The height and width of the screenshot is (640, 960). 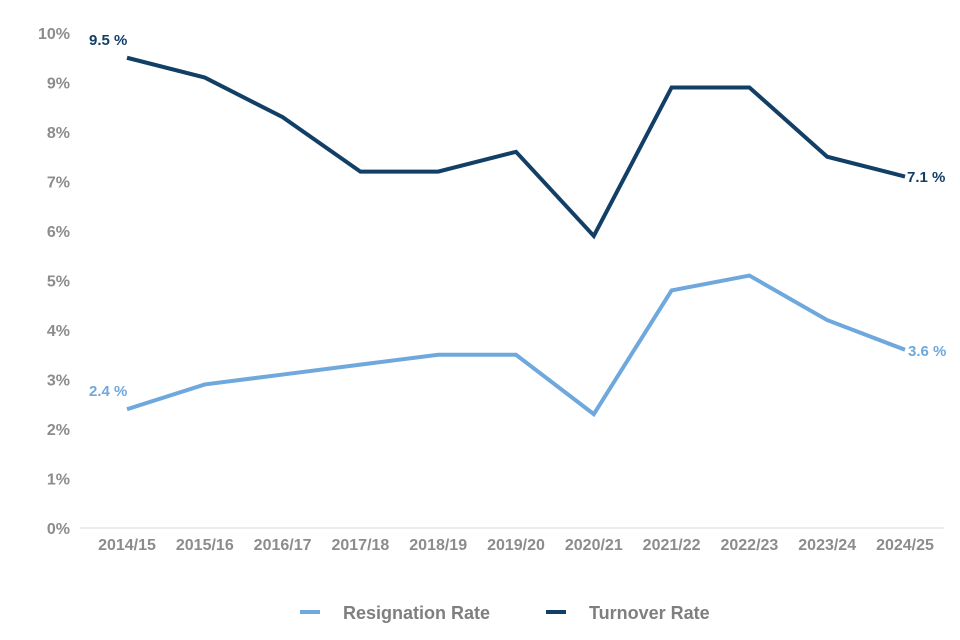 What do you see at coordinates (58, 133) in the screenshot?
I see `y-tick-label: 8%` at bounding box center [58, 133].